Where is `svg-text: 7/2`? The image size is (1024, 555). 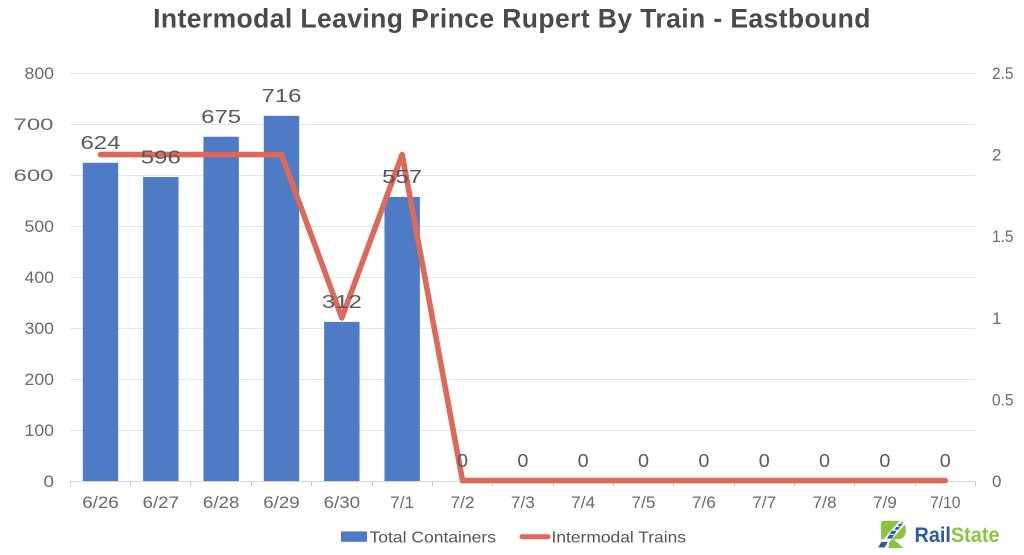 svg-text: 7/2 is located at coordinates (463, 502).